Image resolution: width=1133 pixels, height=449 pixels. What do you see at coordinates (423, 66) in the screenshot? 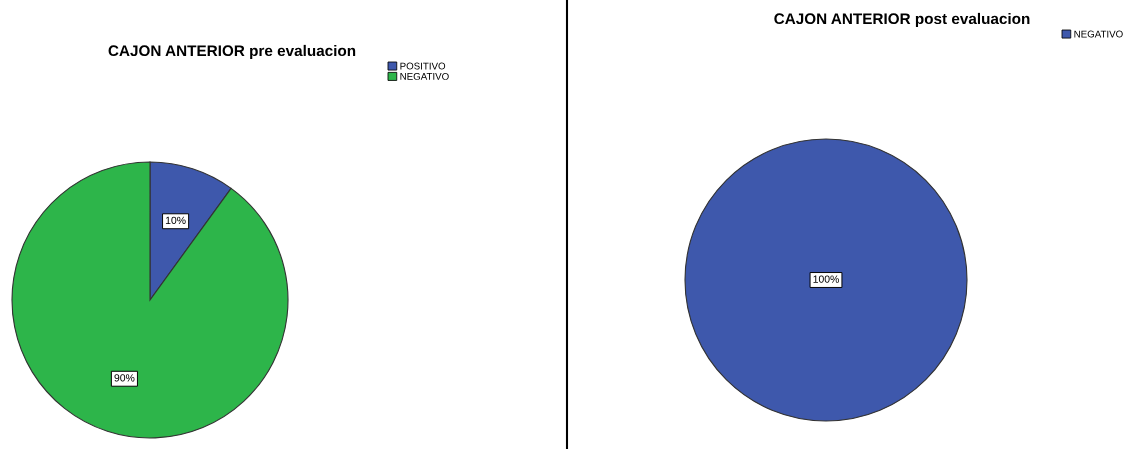
I see `legend-label: POSITIVO` at bounding box center [423, 66].